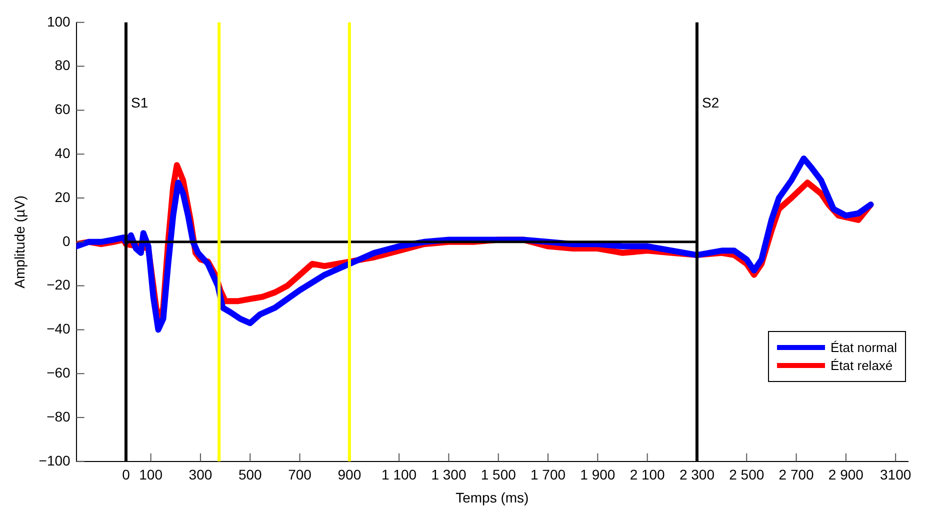 This screenshot has width=928, height=515. Describe the element at coordinates (58, 416) in the screenshot. I see `y-tick-label: −80` at that location.